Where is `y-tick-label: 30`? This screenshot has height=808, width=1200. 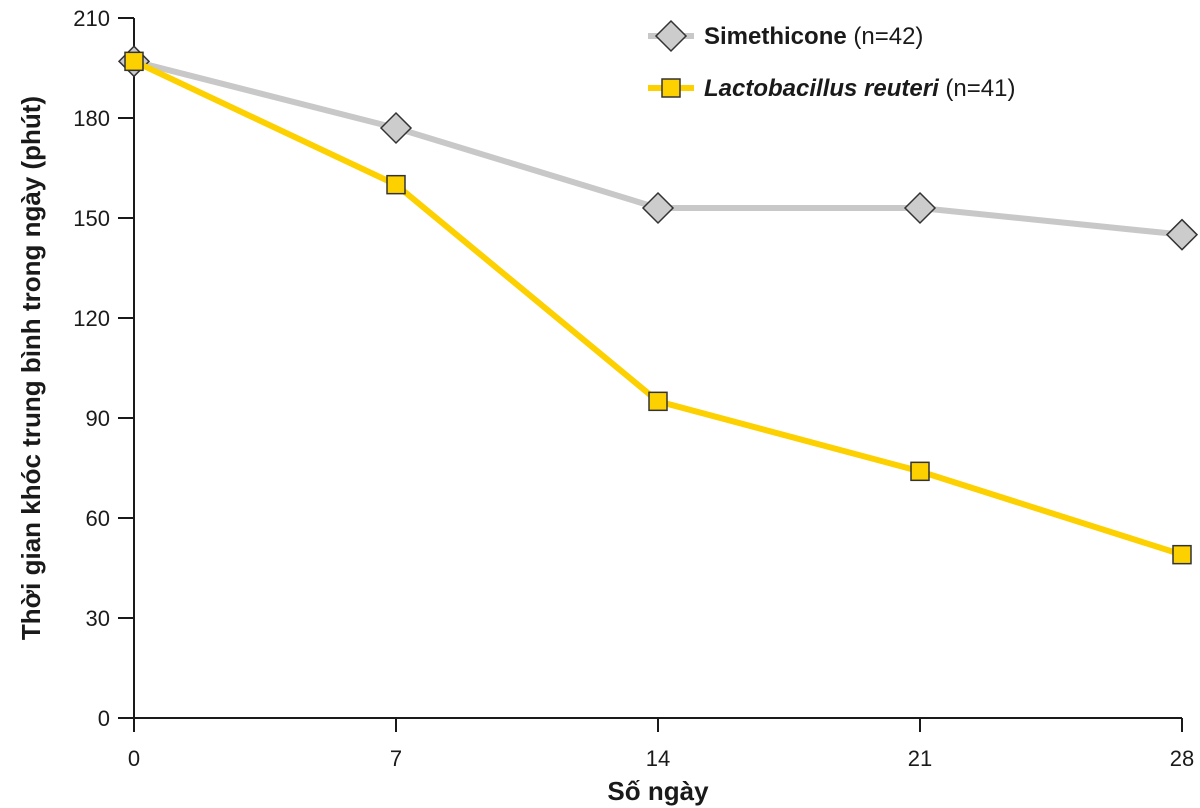
y-tick-label: 30 is located at coordinates (98, 618).